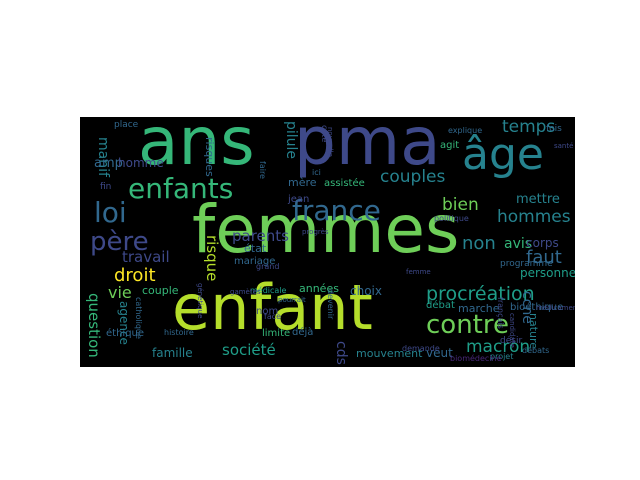 This screenshot has height=480, width=640. Describe the element at coordinates (245, 292) in the screenshot. I see `word-gametes: gamètes` at that location.